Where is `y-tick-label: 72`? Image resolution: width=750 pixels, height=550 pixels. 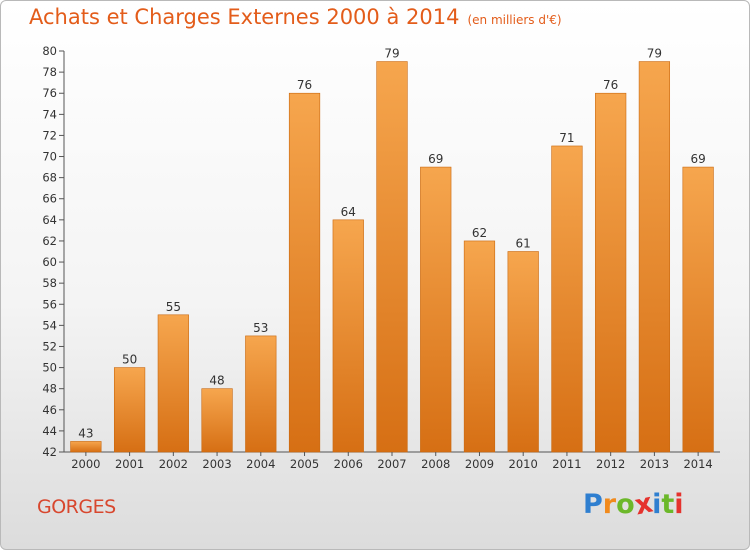 y-tick-label: 72 is located at coordinates (49, 135).